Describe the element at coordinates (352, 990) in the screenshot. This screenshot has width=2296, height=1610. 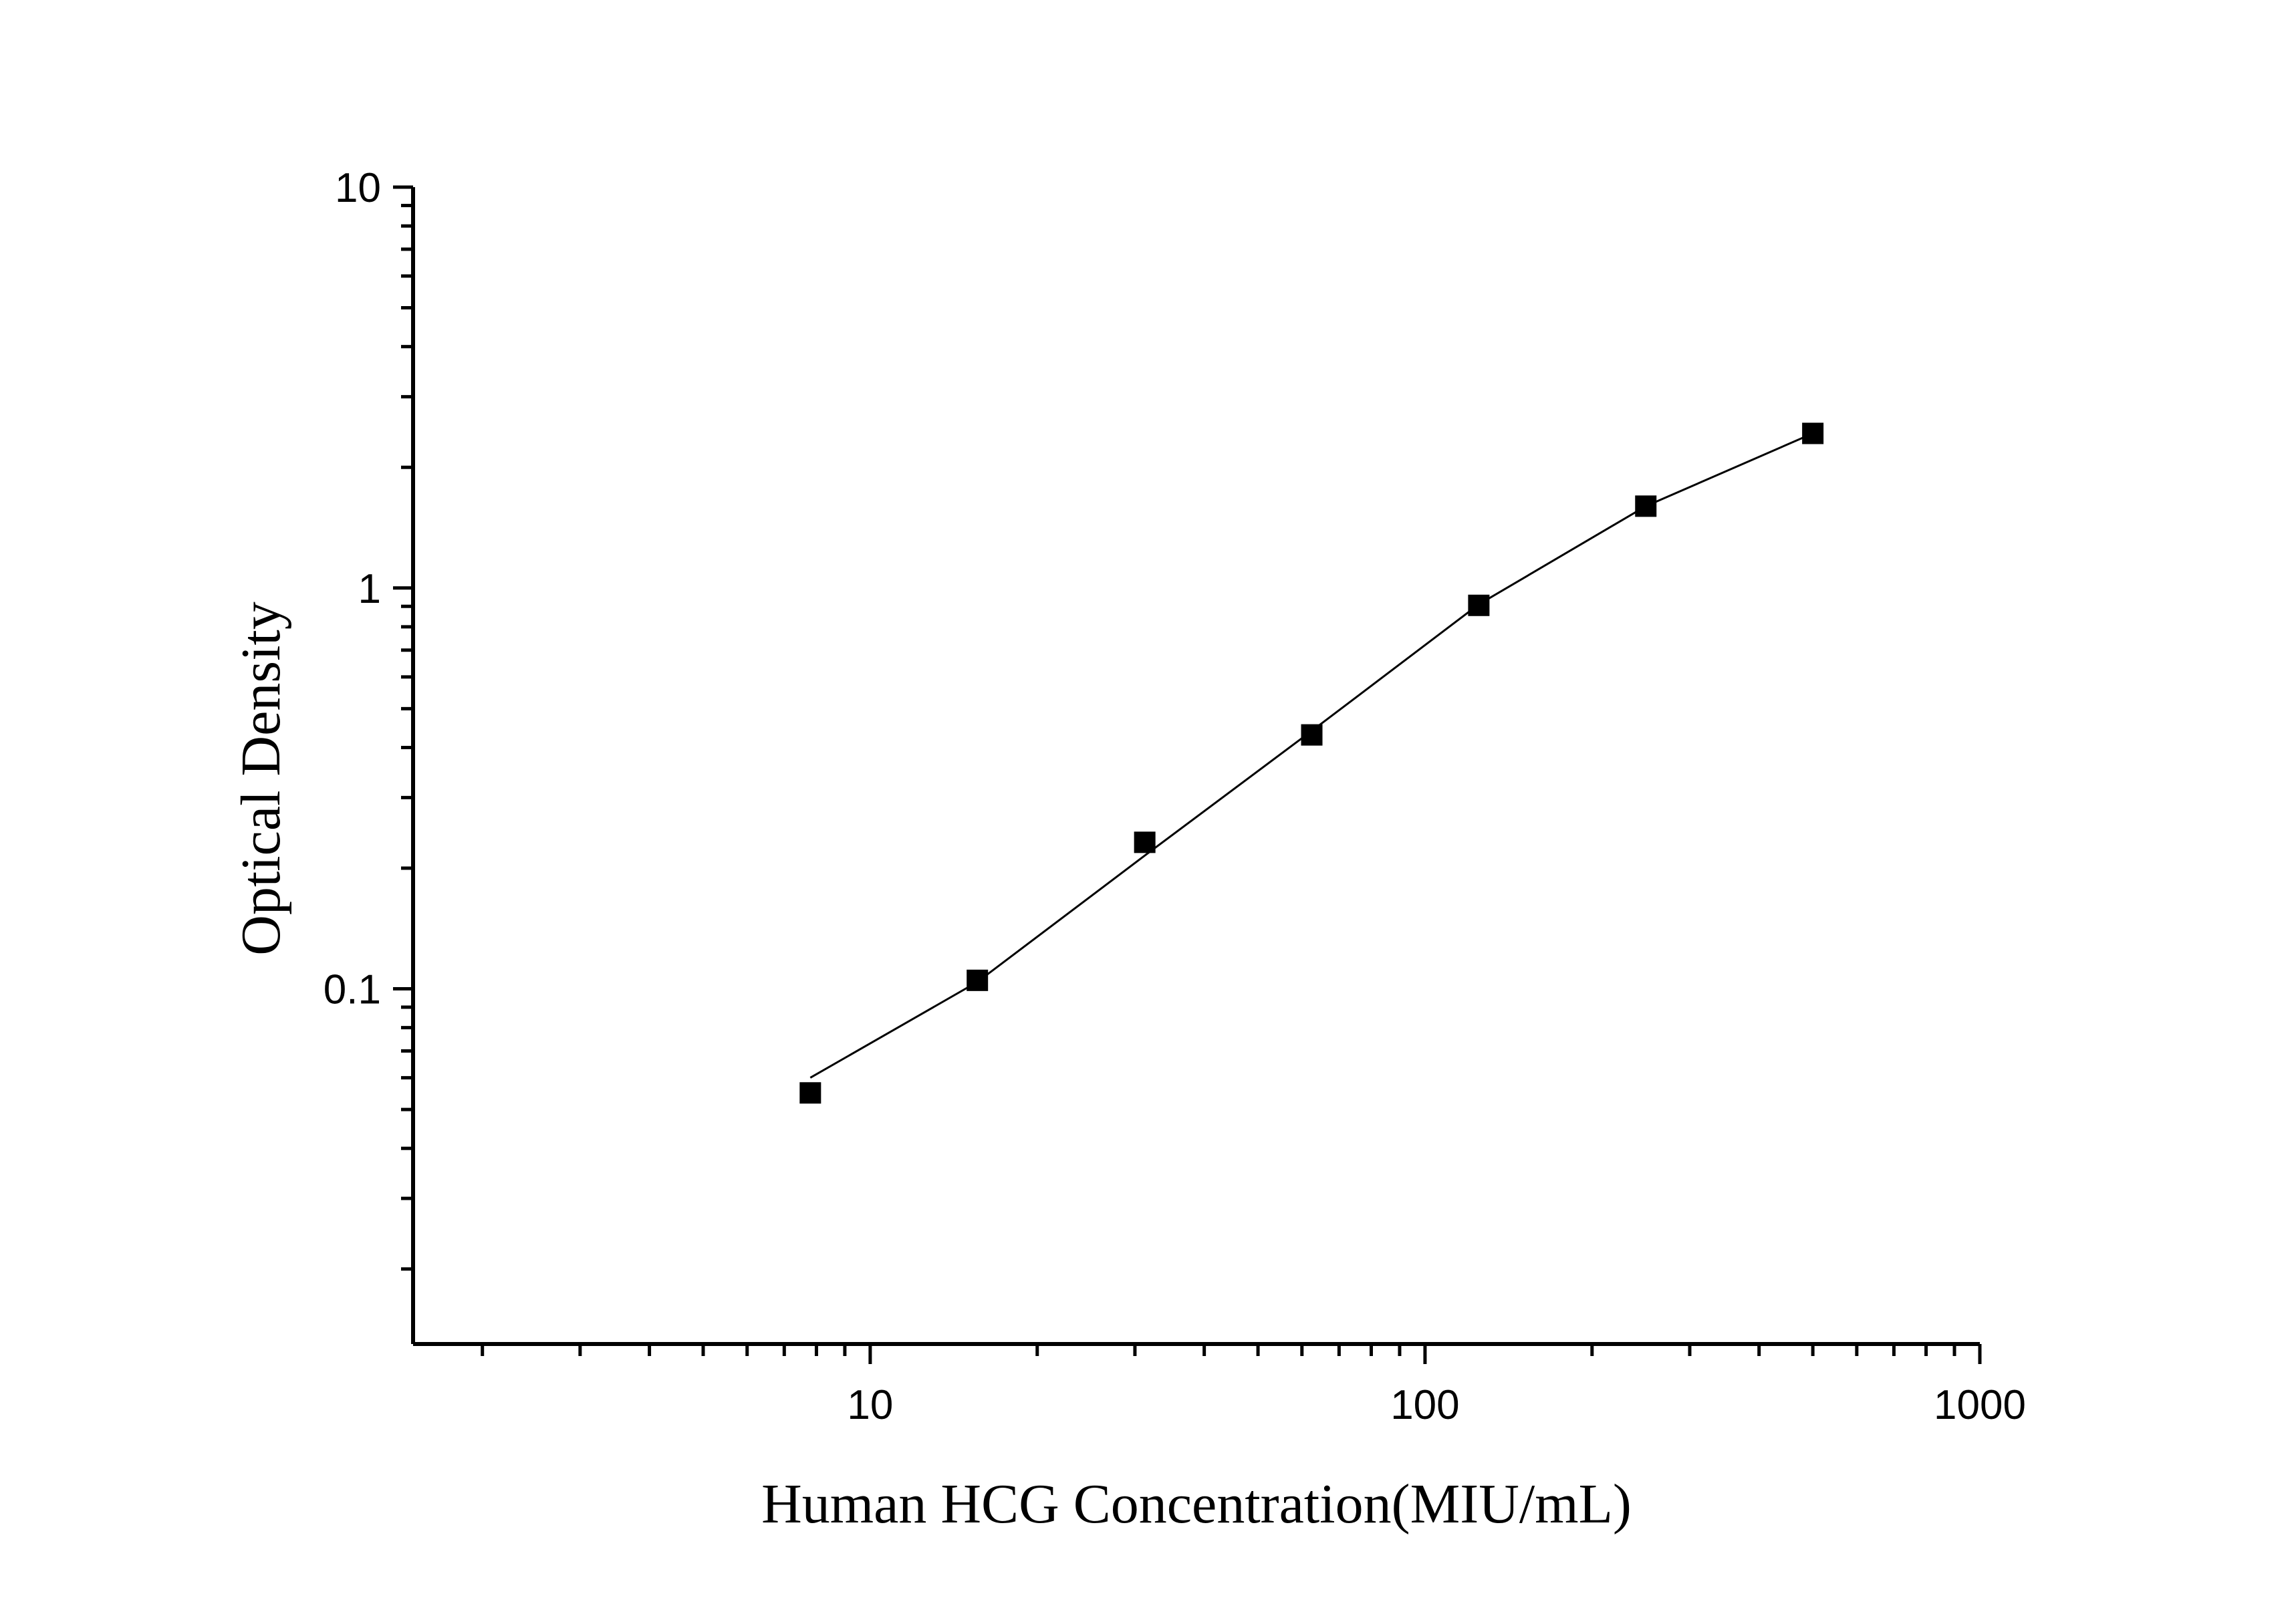
I see `y-tick-label-0.1: 0.1` at that location.